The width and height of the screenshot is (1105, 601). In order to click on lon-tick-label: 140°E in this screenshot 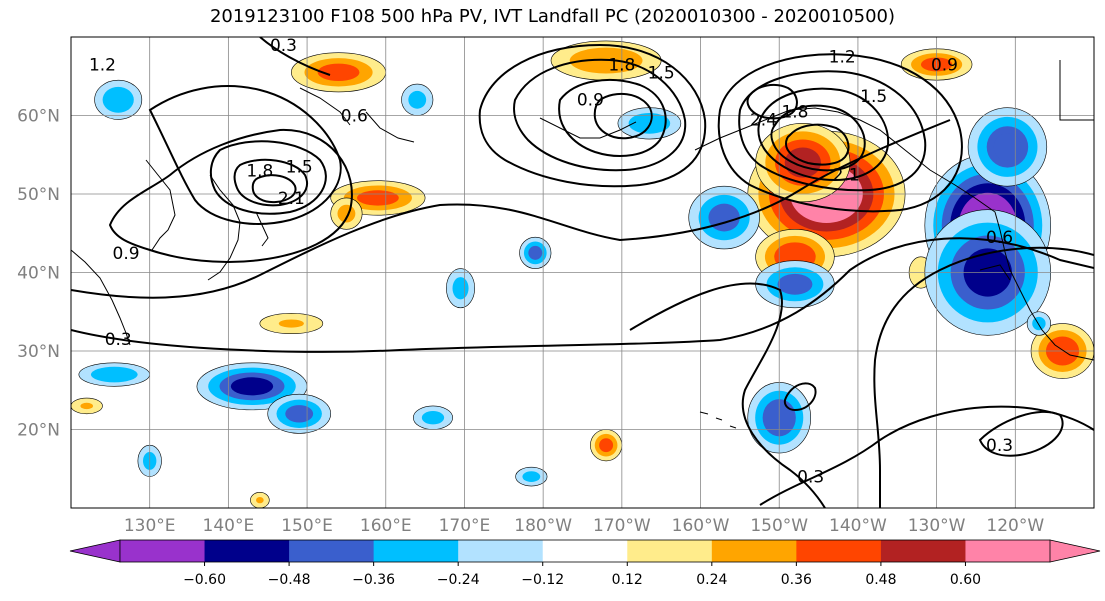, I will do `click(229, 526)`.